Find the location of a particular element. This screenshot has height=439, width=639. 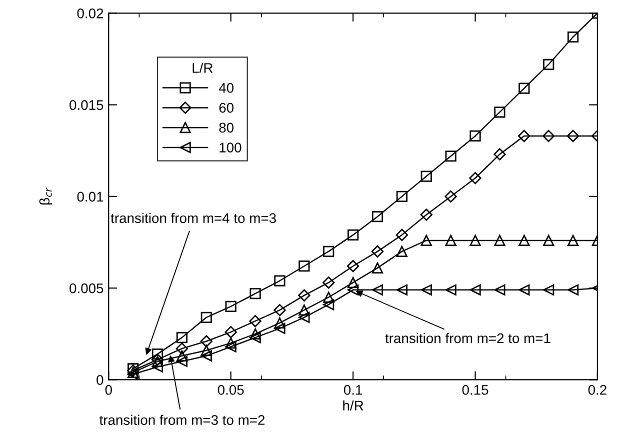

annotation: transition from m=3 to m=2 is located at coordinates (182, 419).